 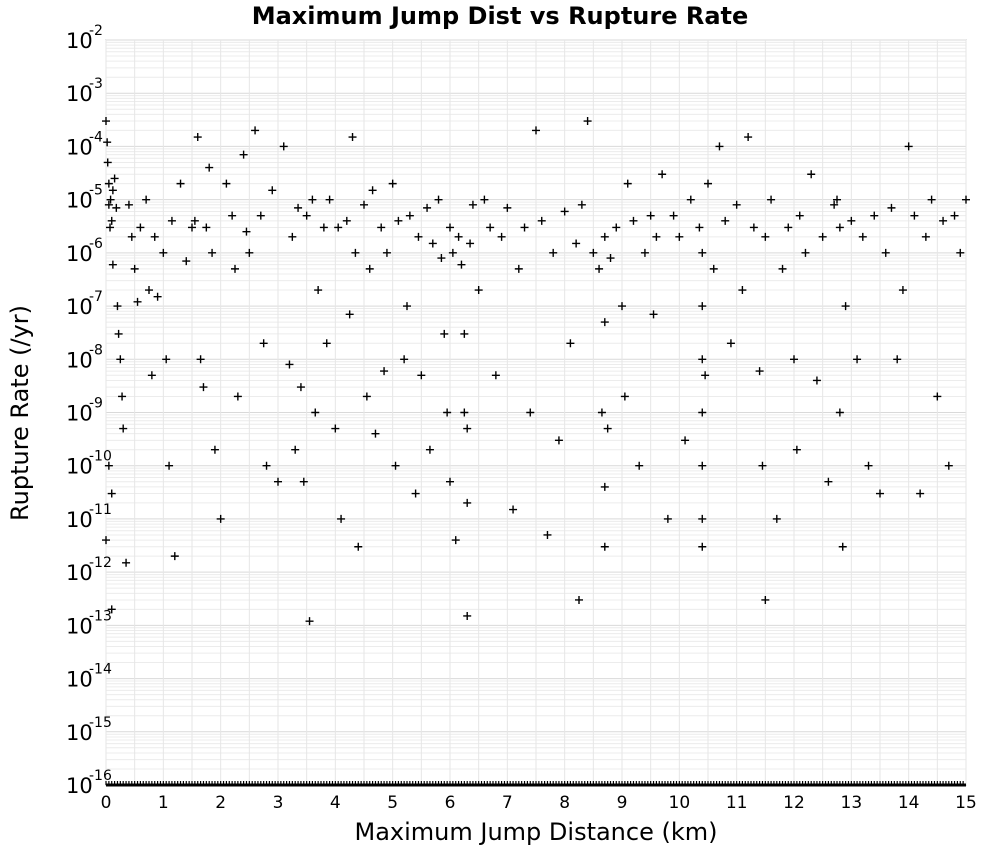 What do you see at coordinates (794, 803) in the screenshot?
I see `x-tick-label: 12` at bounding box center [794, 803].